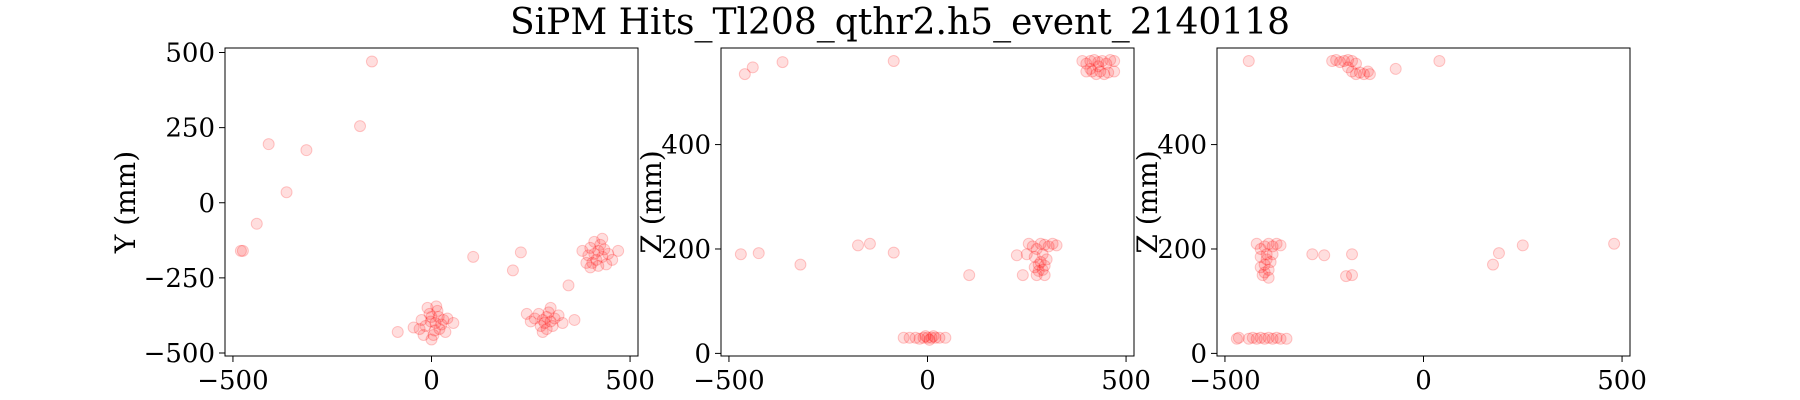 The image size is (1800, 400). I want to click on x-tick-label: 500, so click(630, 381).